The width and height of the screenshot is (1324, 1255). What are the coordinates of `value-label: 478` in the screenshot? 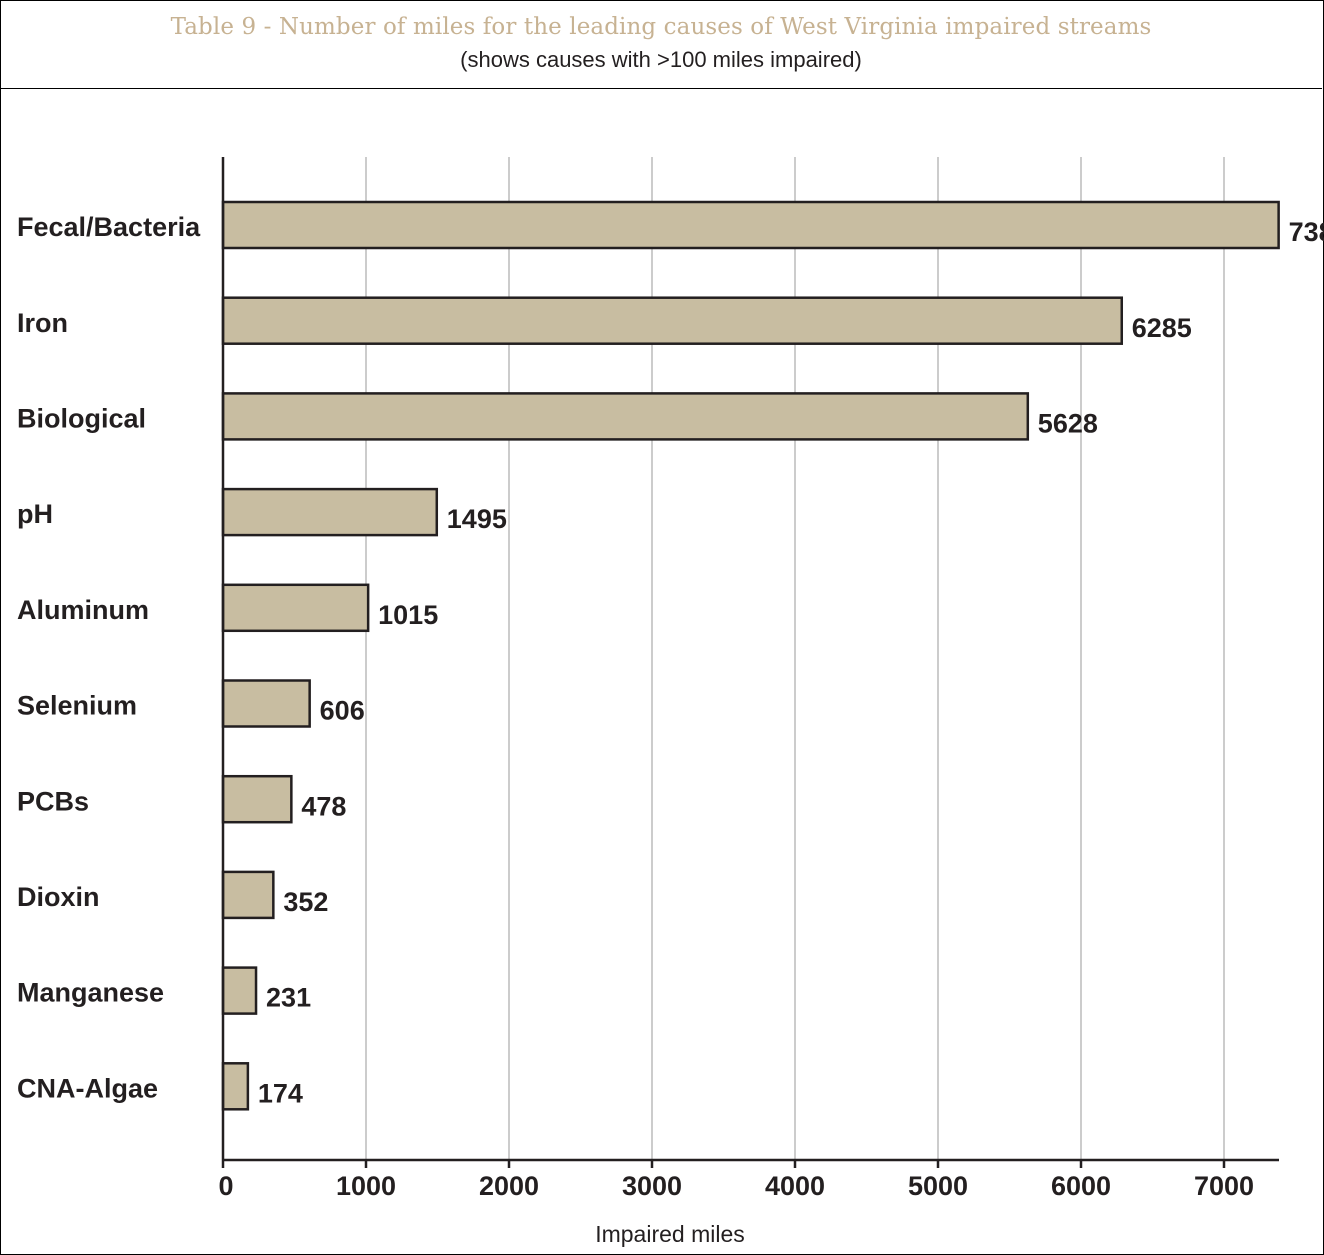 It's located at (323, 806).